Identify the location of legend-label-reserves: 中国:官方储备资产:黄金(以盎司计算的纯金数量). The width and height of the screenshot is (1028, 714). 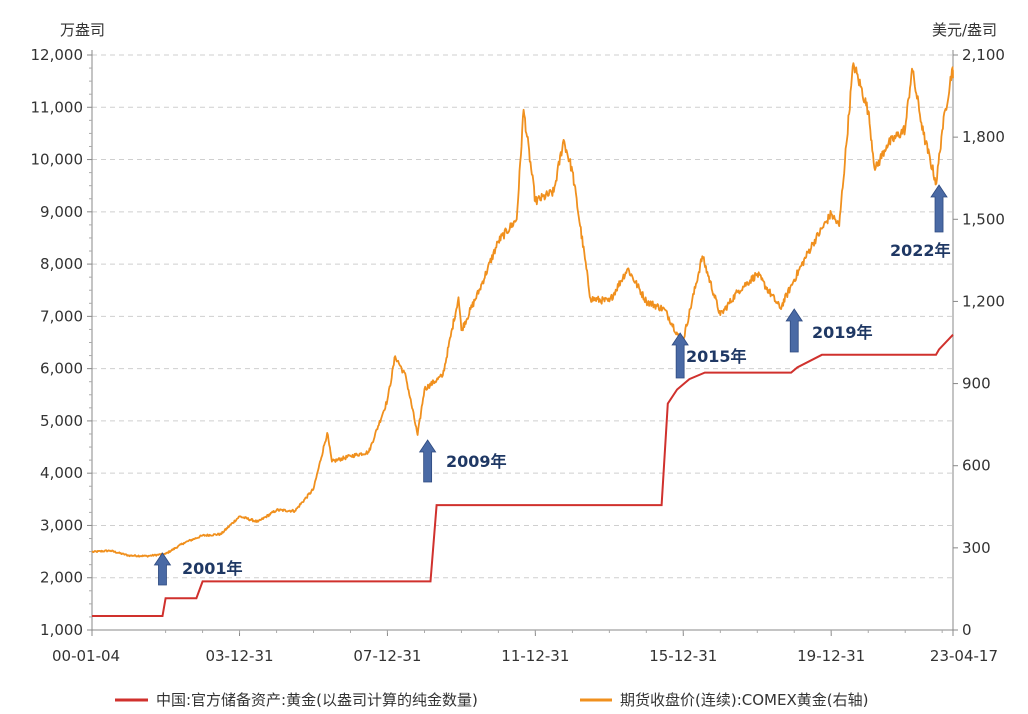
(317, 700).